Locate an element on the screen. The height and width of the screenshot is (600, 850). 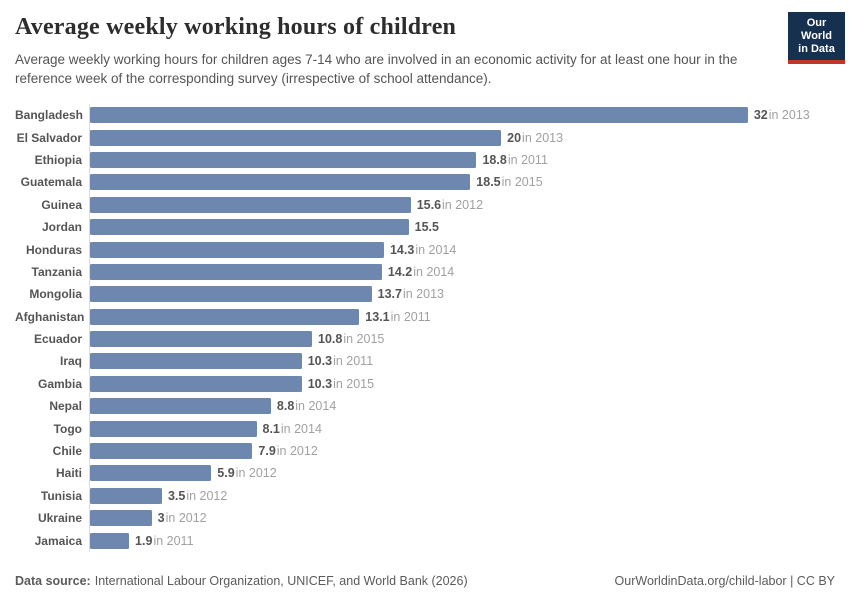
value-label: 15.5 is located at coordinates (427, 227).